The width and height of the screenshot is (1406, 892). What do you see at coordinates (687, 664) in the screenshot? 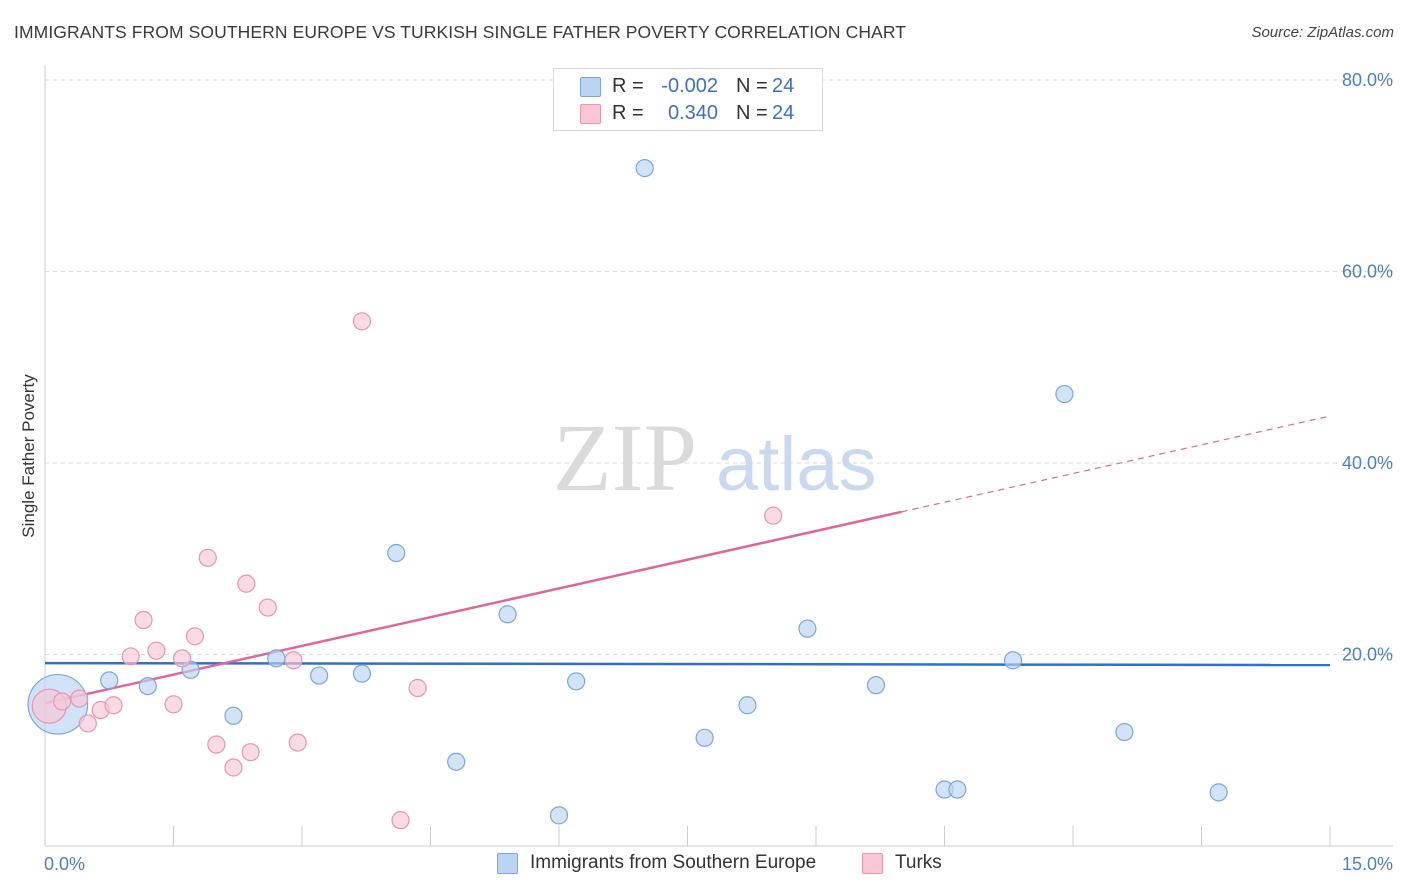
I see `trend-line-blue` at bounding box center [687, 664].